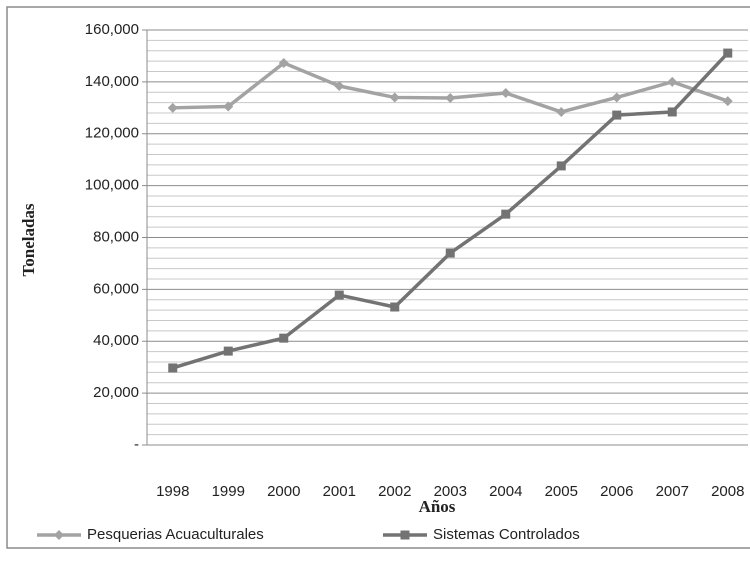 The width and height of the screenshot is (750, 561). What do you see at coordinates (112, 81) in the screenshot?
I see `y-tick-label: 140,000` at bounding box center [112, 81].